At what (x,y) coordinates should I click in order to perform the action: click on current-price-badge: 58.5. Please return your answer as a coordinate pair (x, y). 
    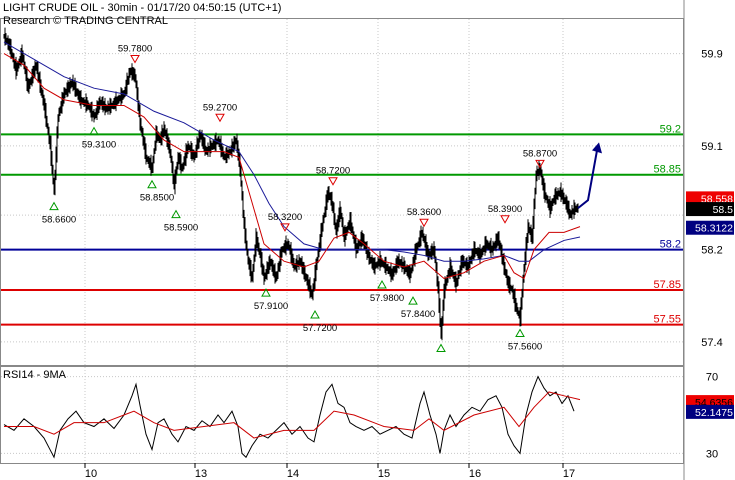
    Looking at the image, I should click on (723, 210).